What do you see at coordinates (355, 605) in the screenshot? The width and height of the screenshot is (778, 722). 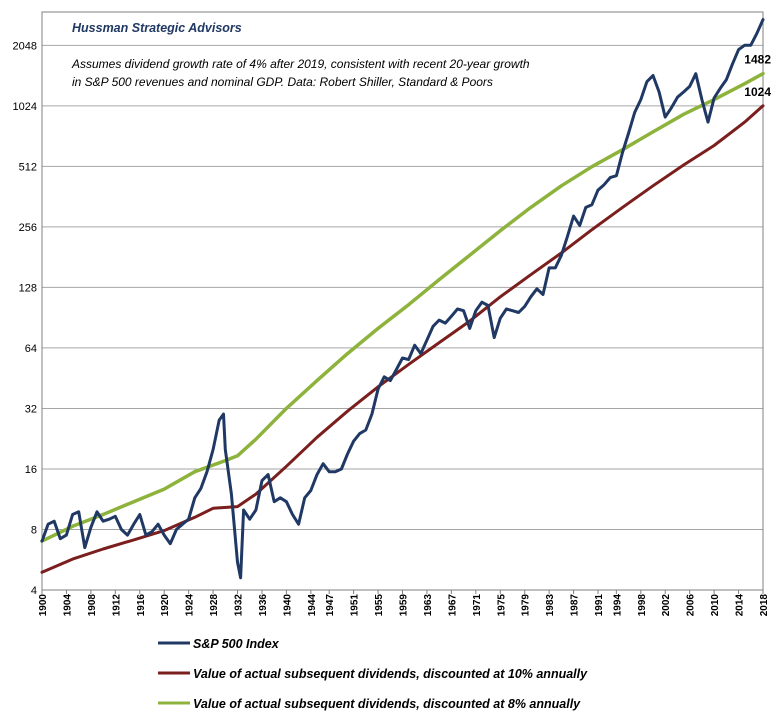 I see `x-tick-label: 1951` at bounding box center [355, 605].